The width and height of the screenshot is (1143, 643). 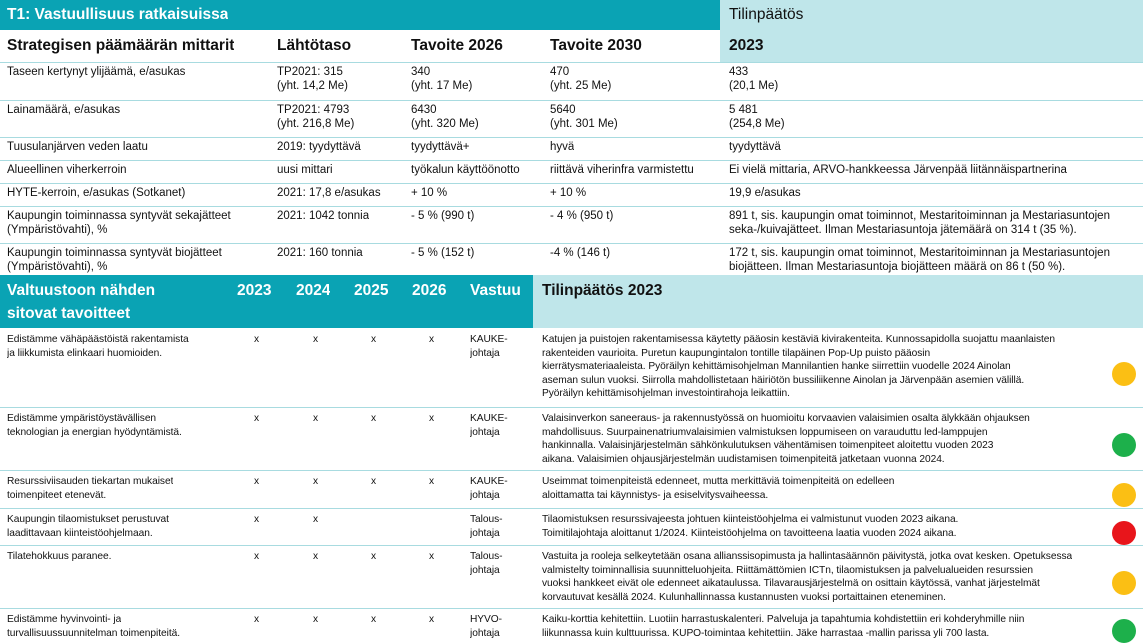 I want to click on goal-text: Edistämme vähäpäästöistä rakentamista, so click(x=98, y=339).